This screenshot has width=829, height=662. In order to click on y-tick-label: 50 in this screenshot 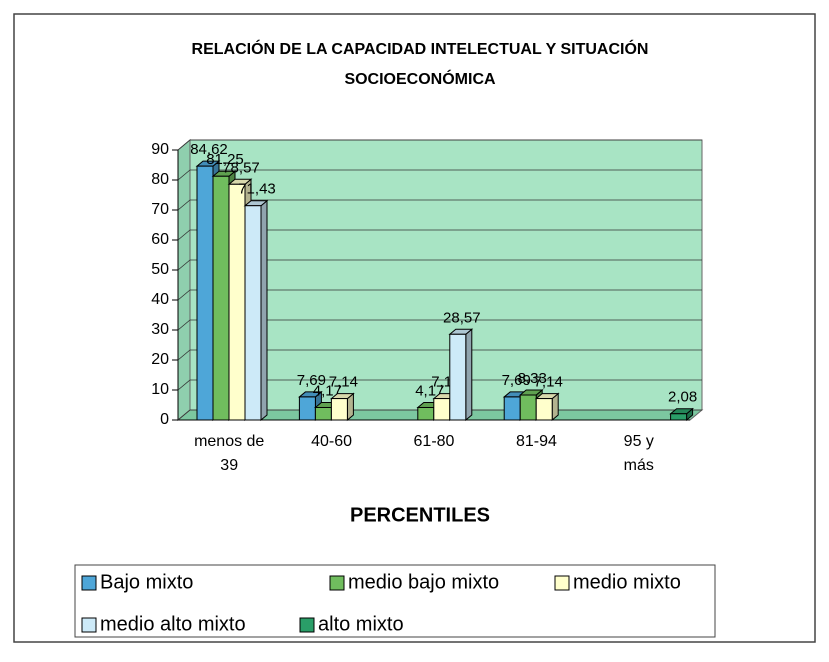, I will do `click(160, 269)`.